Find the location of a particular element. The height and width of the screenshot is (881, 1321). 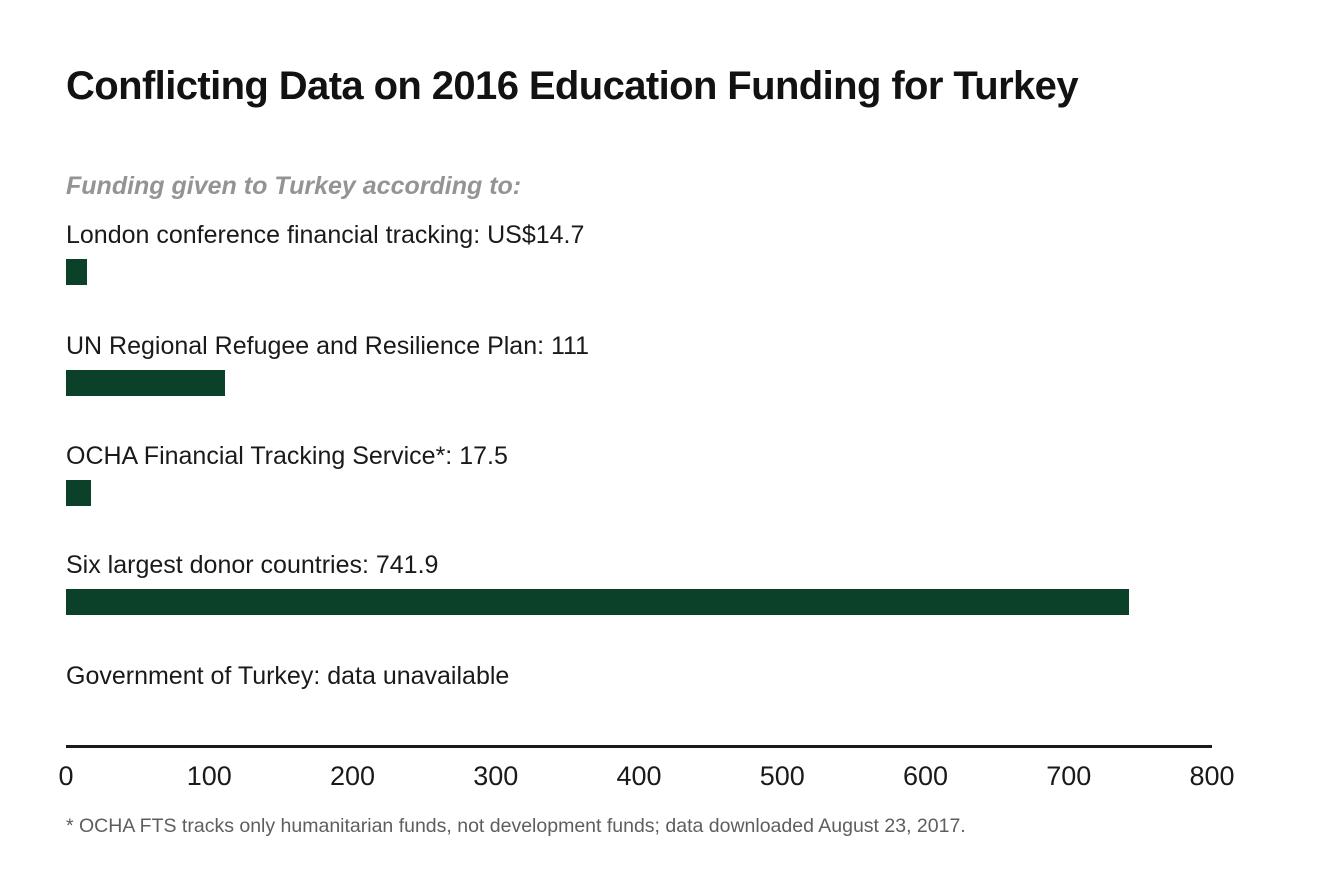

x-axis-tick-label: 100 is located at coordinates (209, 776).